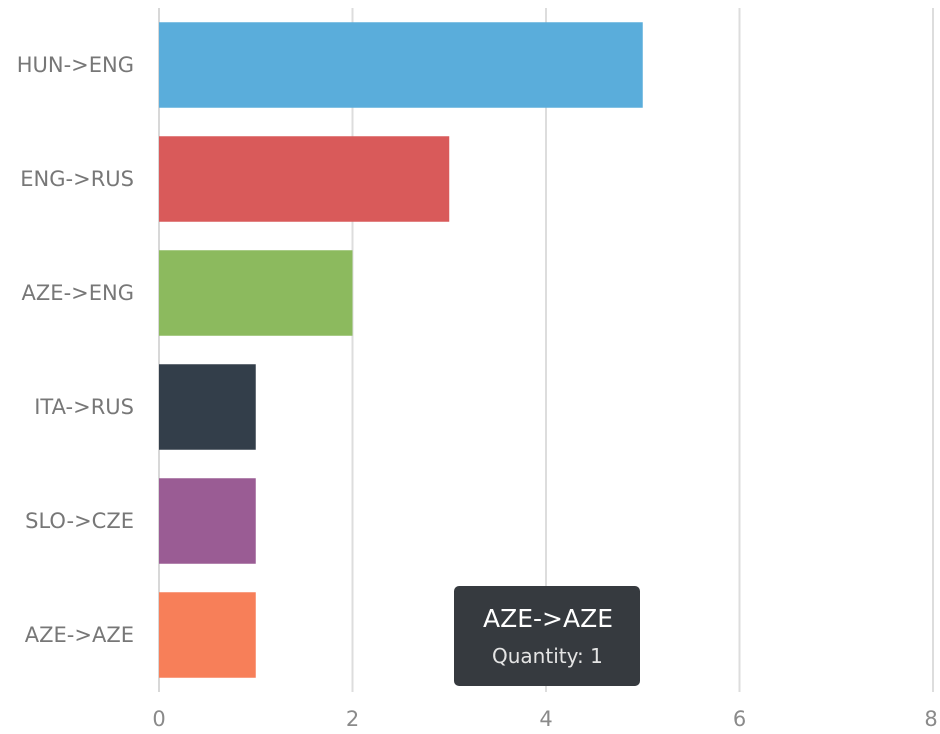 This screenshot has width=940, height=734. Describe the element at coordinates (79, 521) in the screenshot. I see `category-label: SLO->CZE` at that location.